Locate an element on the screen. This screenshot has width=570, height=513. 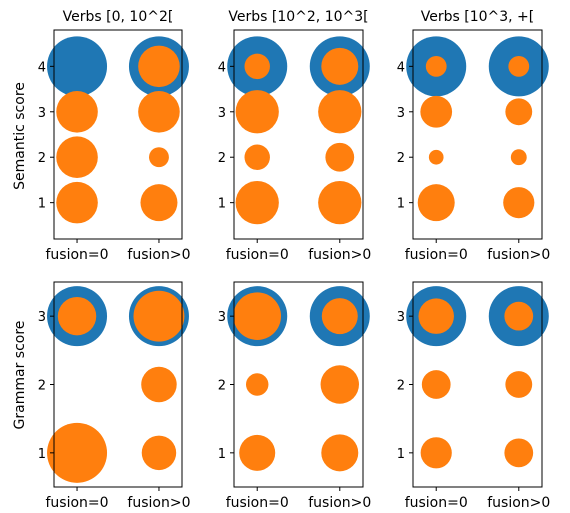
row-ylabel-grammar: Grammar score is located at coordinates (20, 375).